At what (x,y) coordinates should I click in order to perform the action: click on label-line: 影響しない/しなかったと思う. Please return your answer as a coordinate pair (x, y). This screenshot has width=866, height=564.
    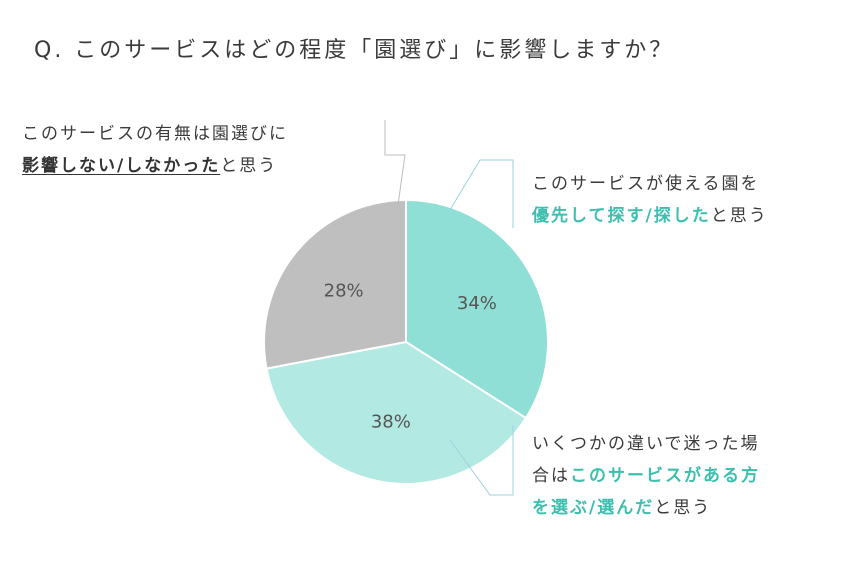
    Looking at the image, I should click on (155, 166).